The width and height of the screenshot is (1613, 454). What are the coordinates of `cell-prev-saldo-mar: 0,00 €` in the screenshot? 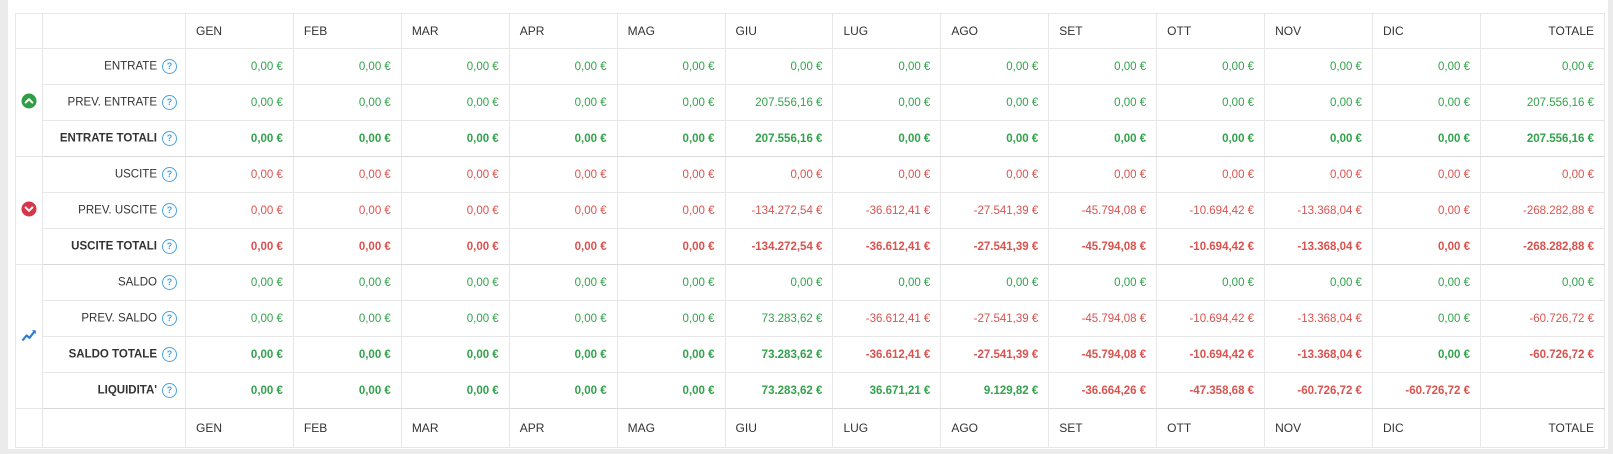 It's located at (455, 318).